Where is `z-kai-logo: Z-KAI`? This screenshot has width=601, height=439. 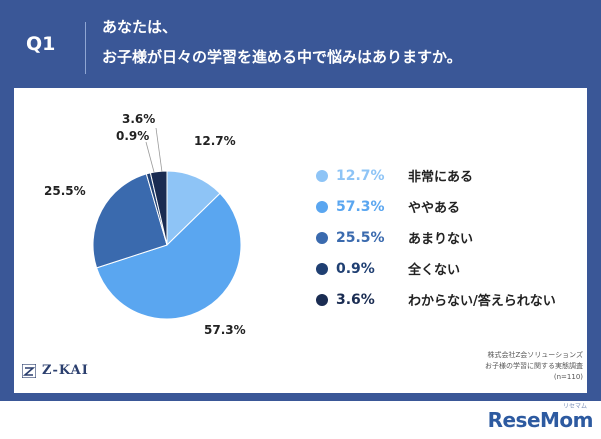
z-kai-logo: Z-KAI is located at coordinates (55, 370).